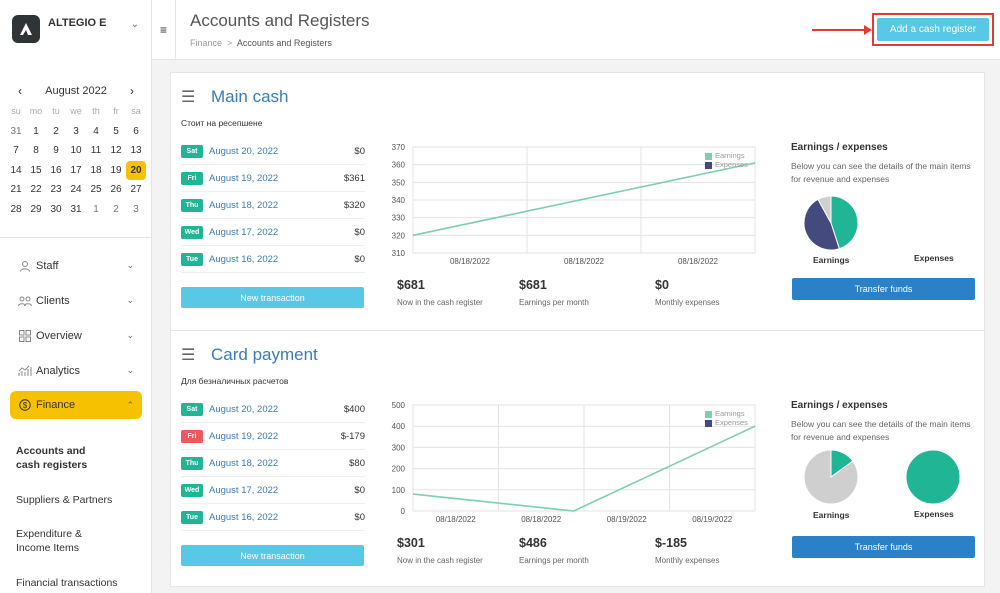  What do you see at coordinates (933, 29) in the screenshot?
I see `add-cash-register-button: Add a cash register` at bounding box center [933, 29].